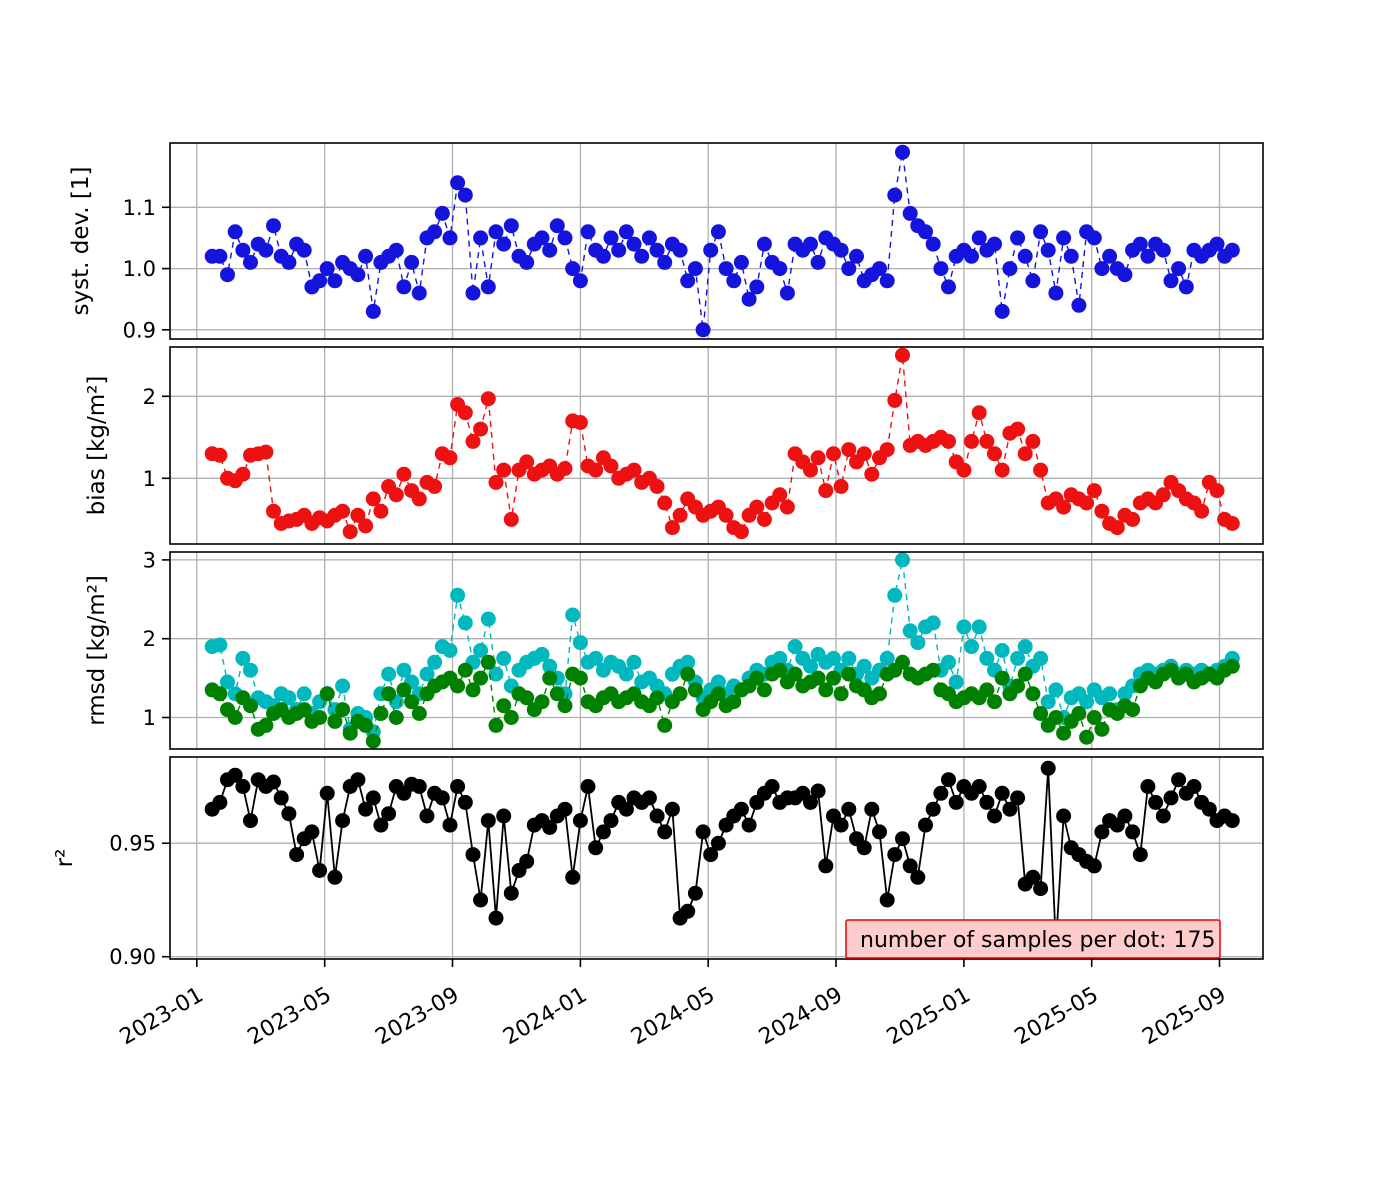 The image size is (1400, 1200). I want to click on annotation-text: number of samples per dot: 175, so click(1037, 940).